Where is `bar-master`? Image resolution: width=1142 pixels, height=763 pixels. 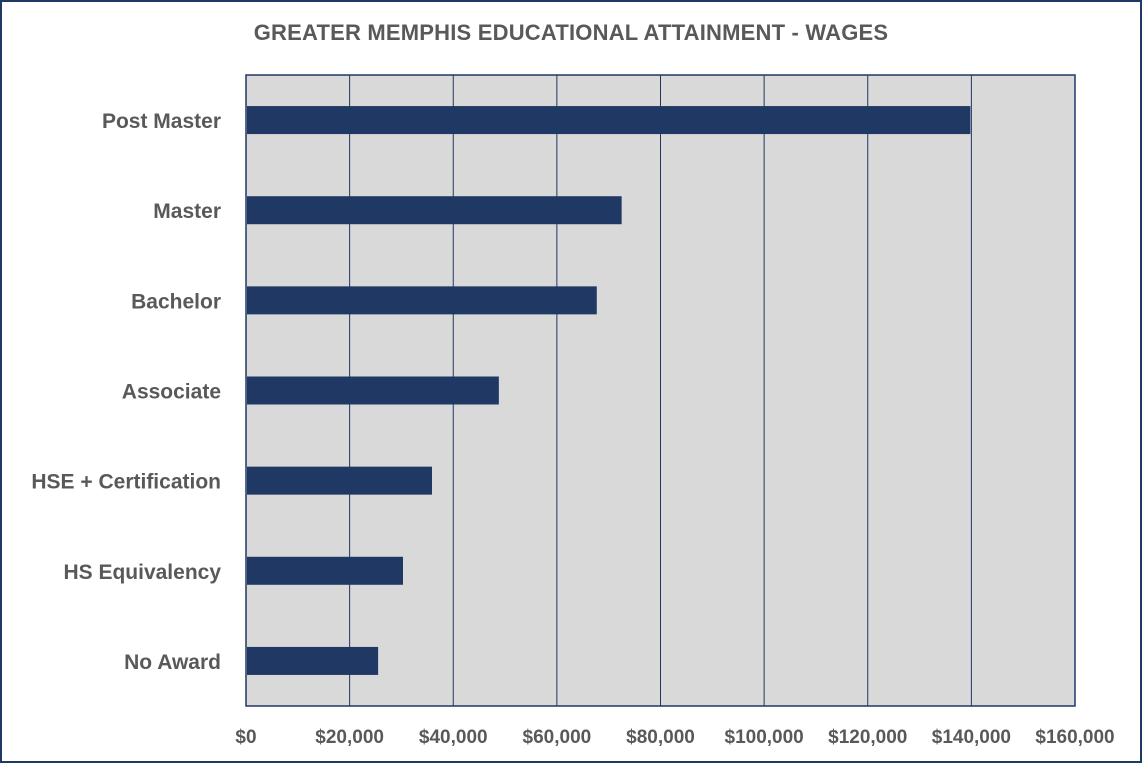 bar-master is located at coordinates (434, 210).